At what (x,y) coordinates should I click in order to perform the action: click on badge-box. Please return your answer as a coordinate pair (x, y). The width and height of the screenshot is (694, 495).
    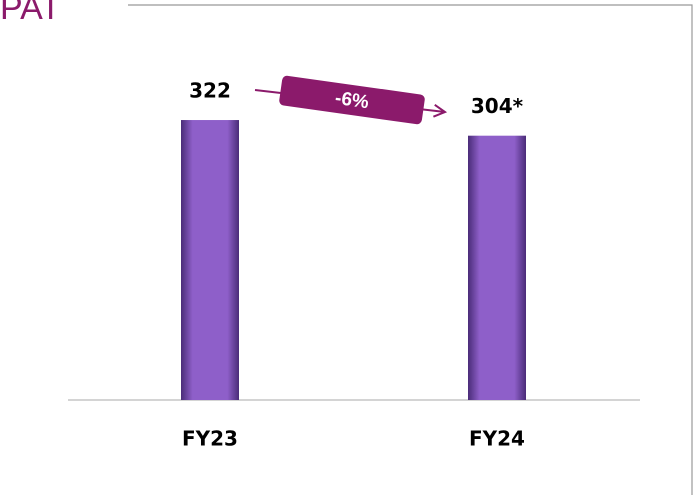
    Looking at the image, I should click on (352, 100).